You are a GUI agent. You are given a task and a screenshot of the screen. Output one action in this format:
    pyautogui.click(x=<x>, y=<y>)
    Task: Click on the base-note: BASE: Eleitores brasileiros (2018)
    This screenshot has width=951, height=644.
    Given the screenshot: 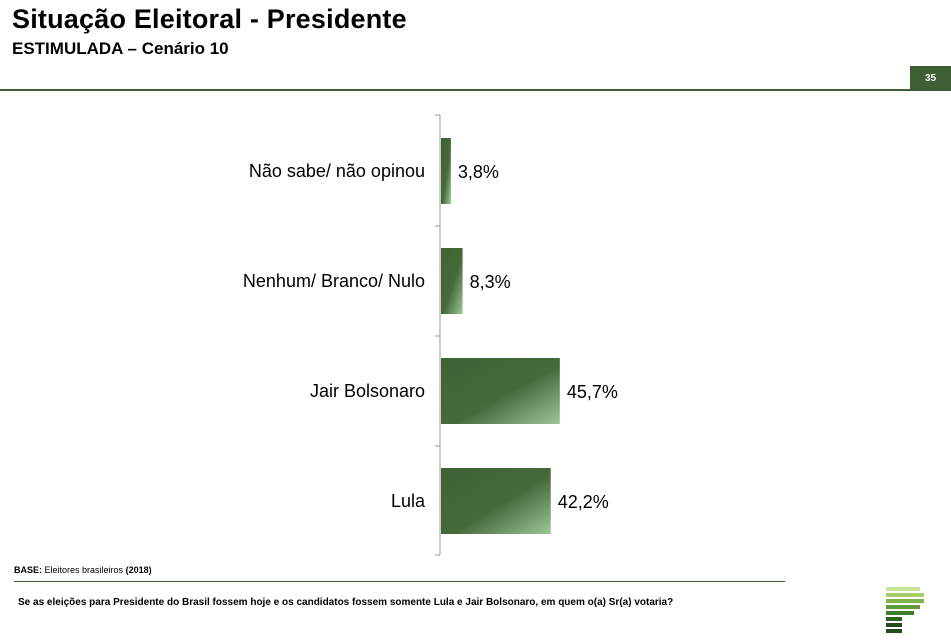 What is the action you would take?
    pyautogui.click(x=83, y=570)
    